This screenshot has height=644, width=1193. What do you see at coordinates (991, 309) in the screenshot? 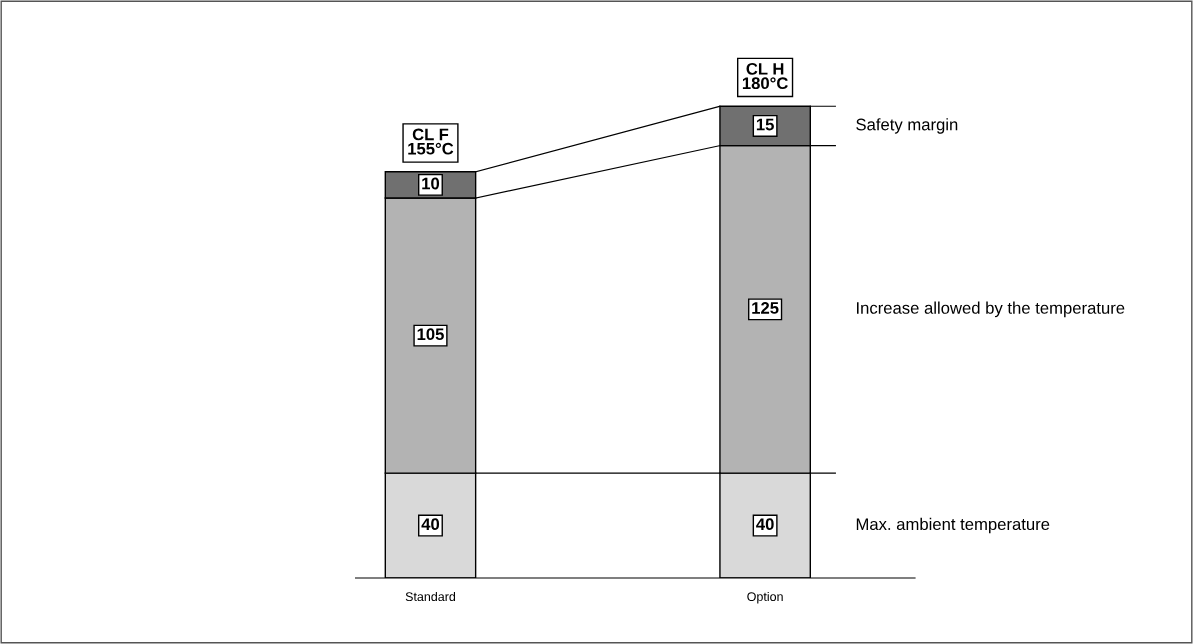
I see `text: Increase allowed by the temperature` at bounding box center [991, 309].